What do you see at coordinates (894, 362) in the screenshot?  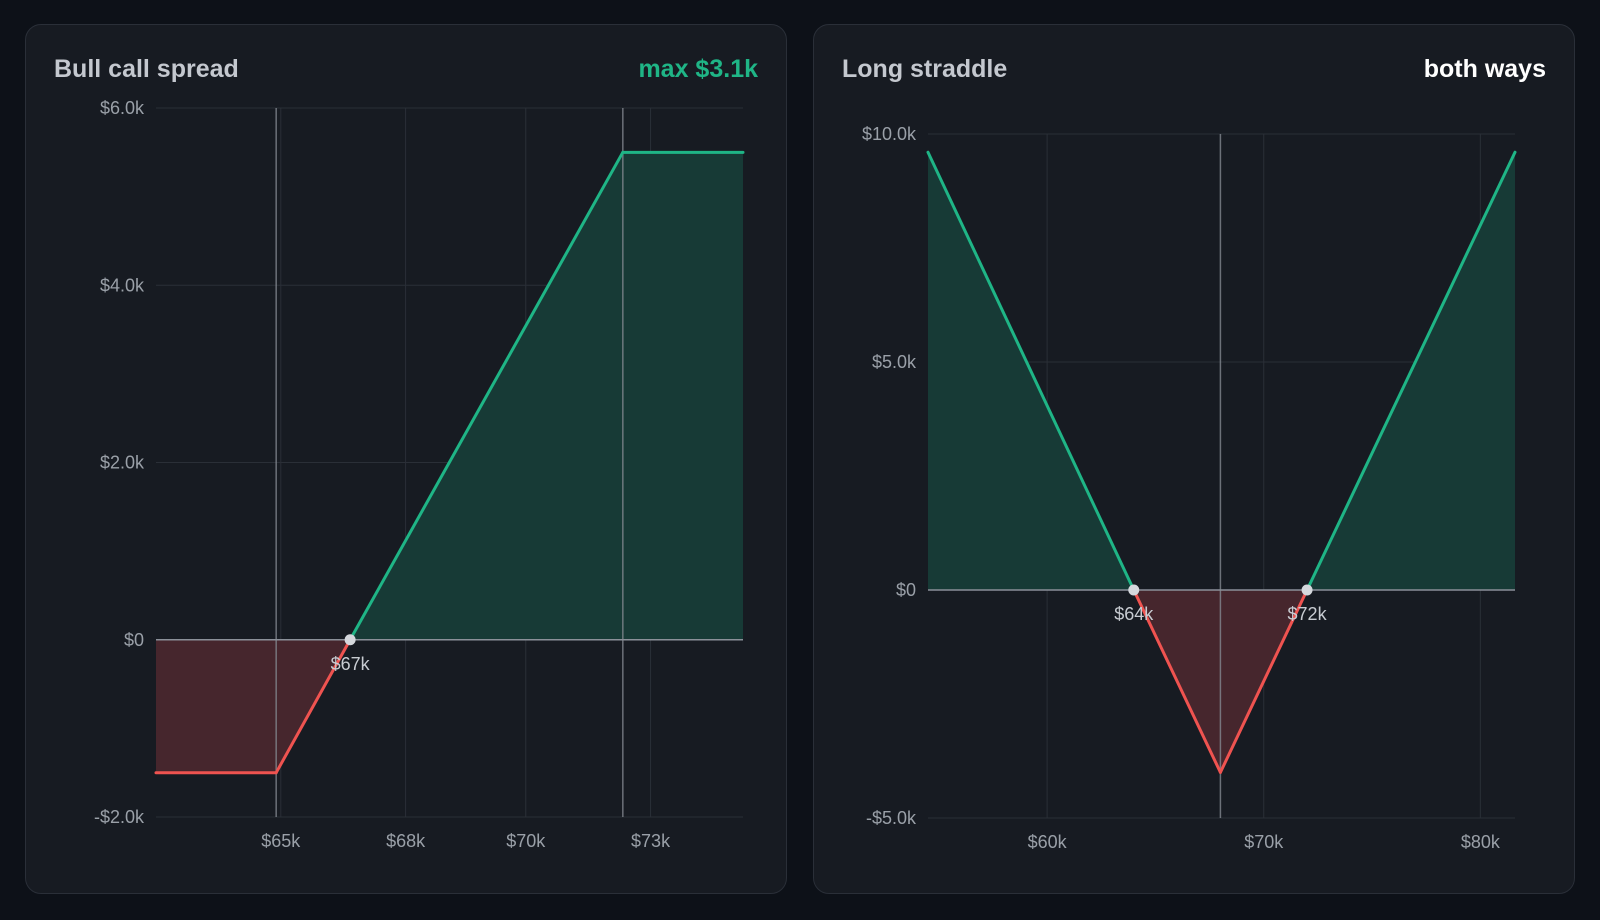 I see `y-tick-label: $5.0k` at bounding box center [894, 362].